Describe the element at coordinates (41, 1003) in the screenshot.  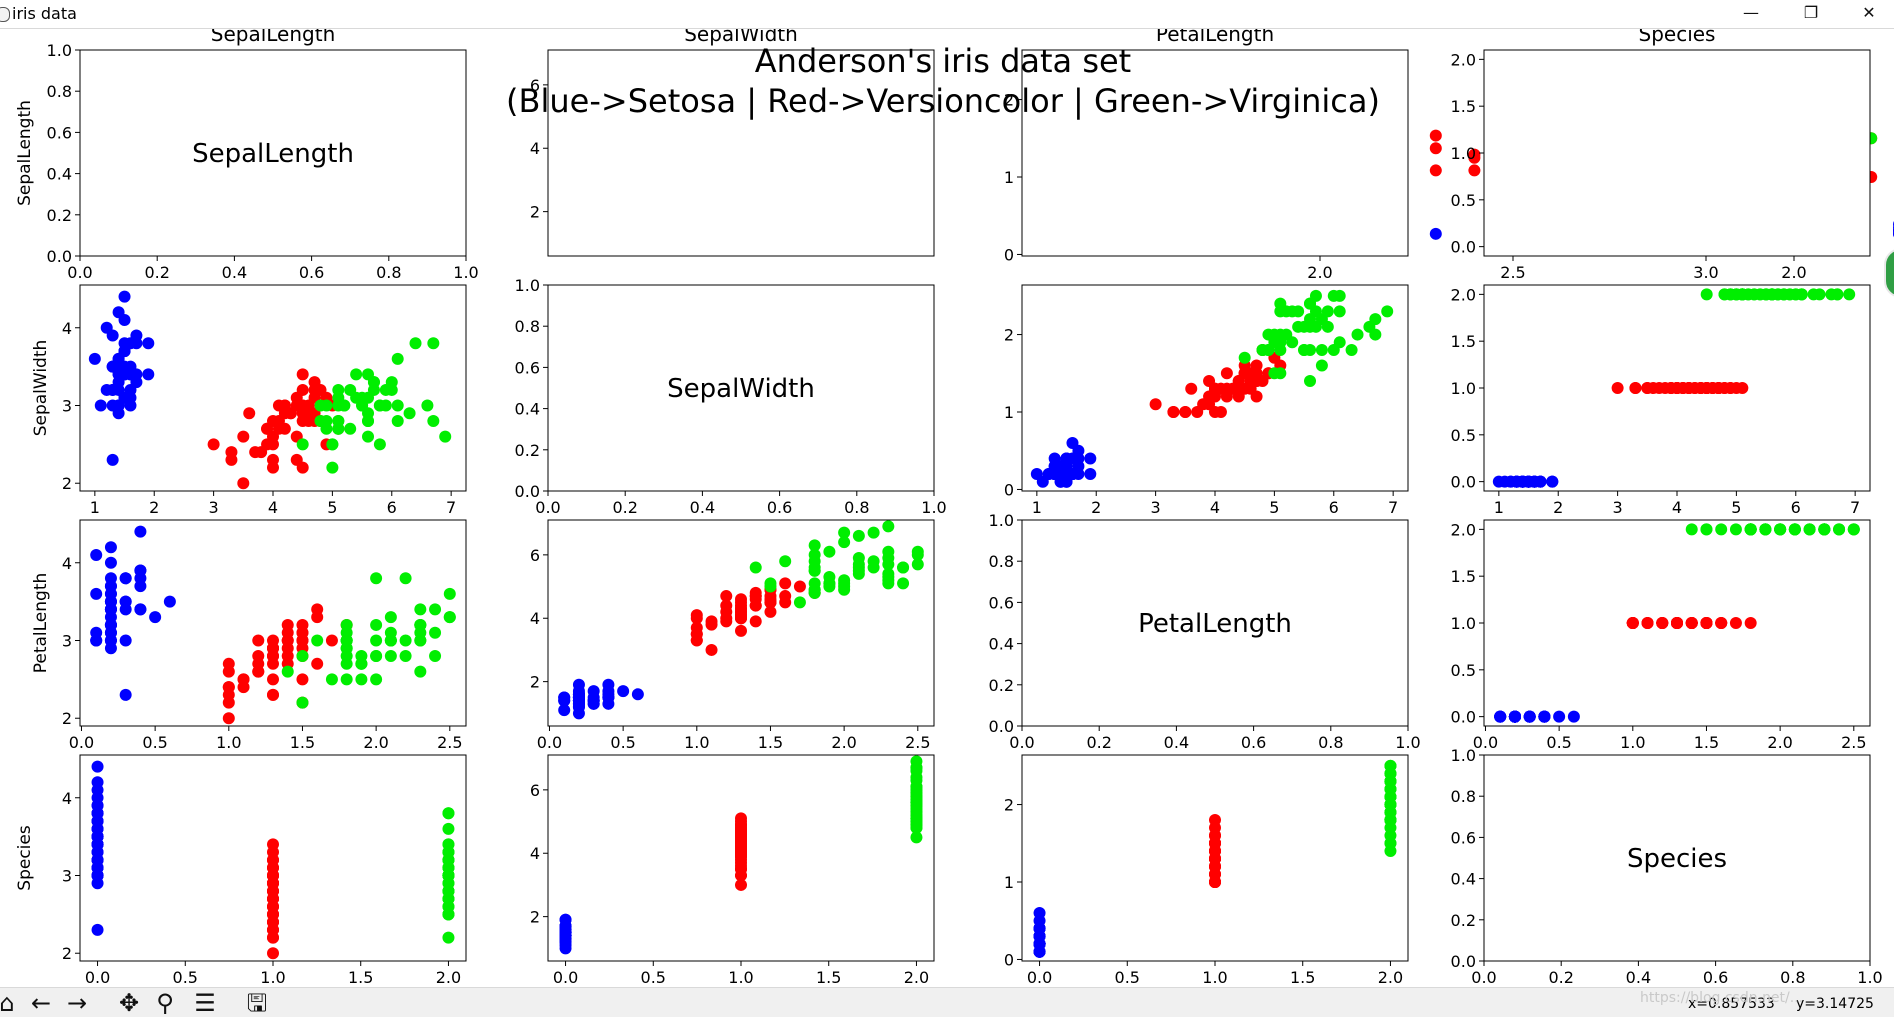
I see `back-icon: ←` at that location.